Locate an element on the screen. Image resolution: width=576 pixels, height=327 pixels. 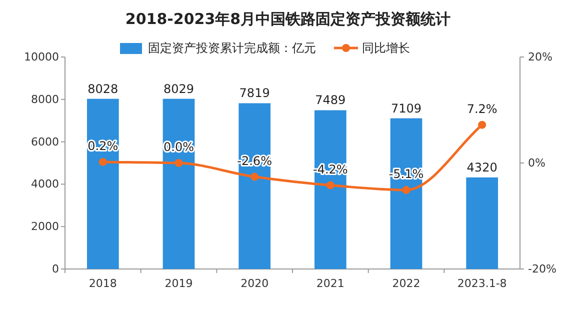
x-tick-label: 2018 is located at coordinates (102, 283).